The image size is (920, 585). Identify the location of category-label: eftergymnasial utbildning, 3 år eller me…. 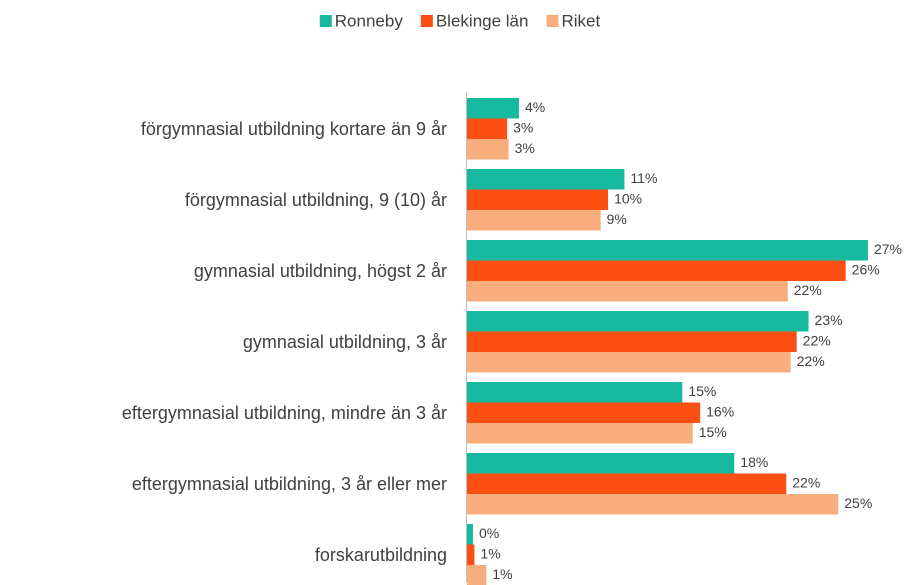
(289, 484).